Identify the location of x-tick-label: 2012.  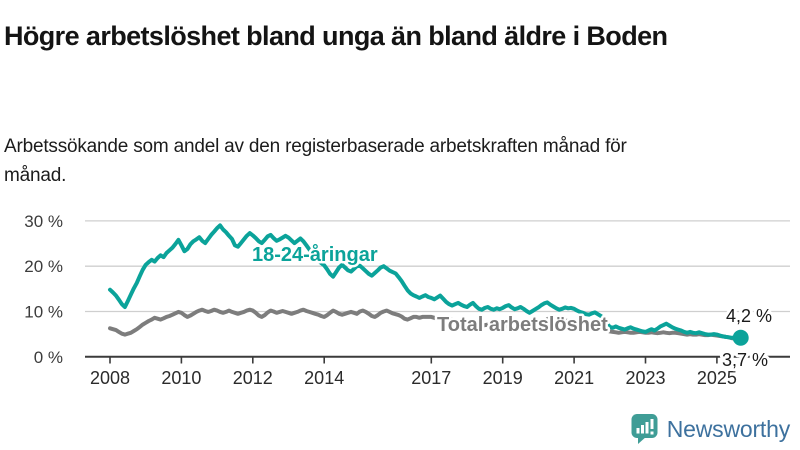
(253, 378).